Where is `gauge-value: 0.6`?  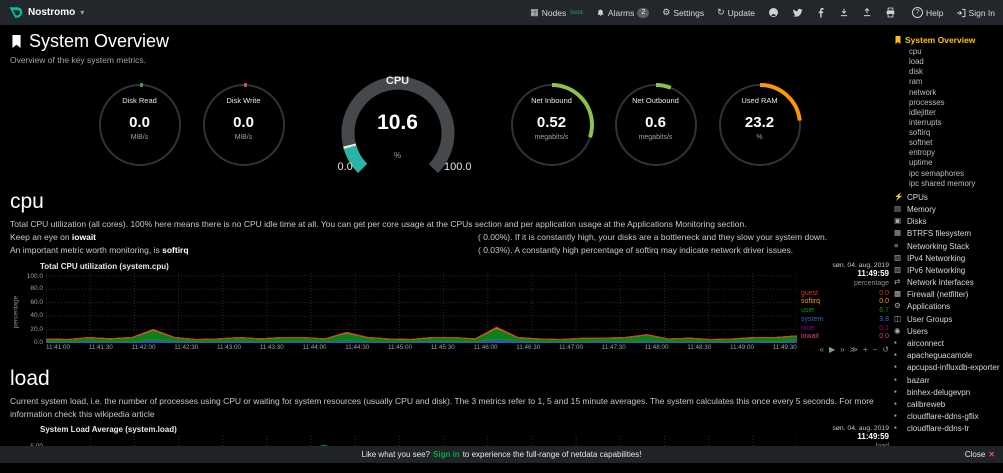
gauge-value: 0.6 is located at coordinates (655, 122).